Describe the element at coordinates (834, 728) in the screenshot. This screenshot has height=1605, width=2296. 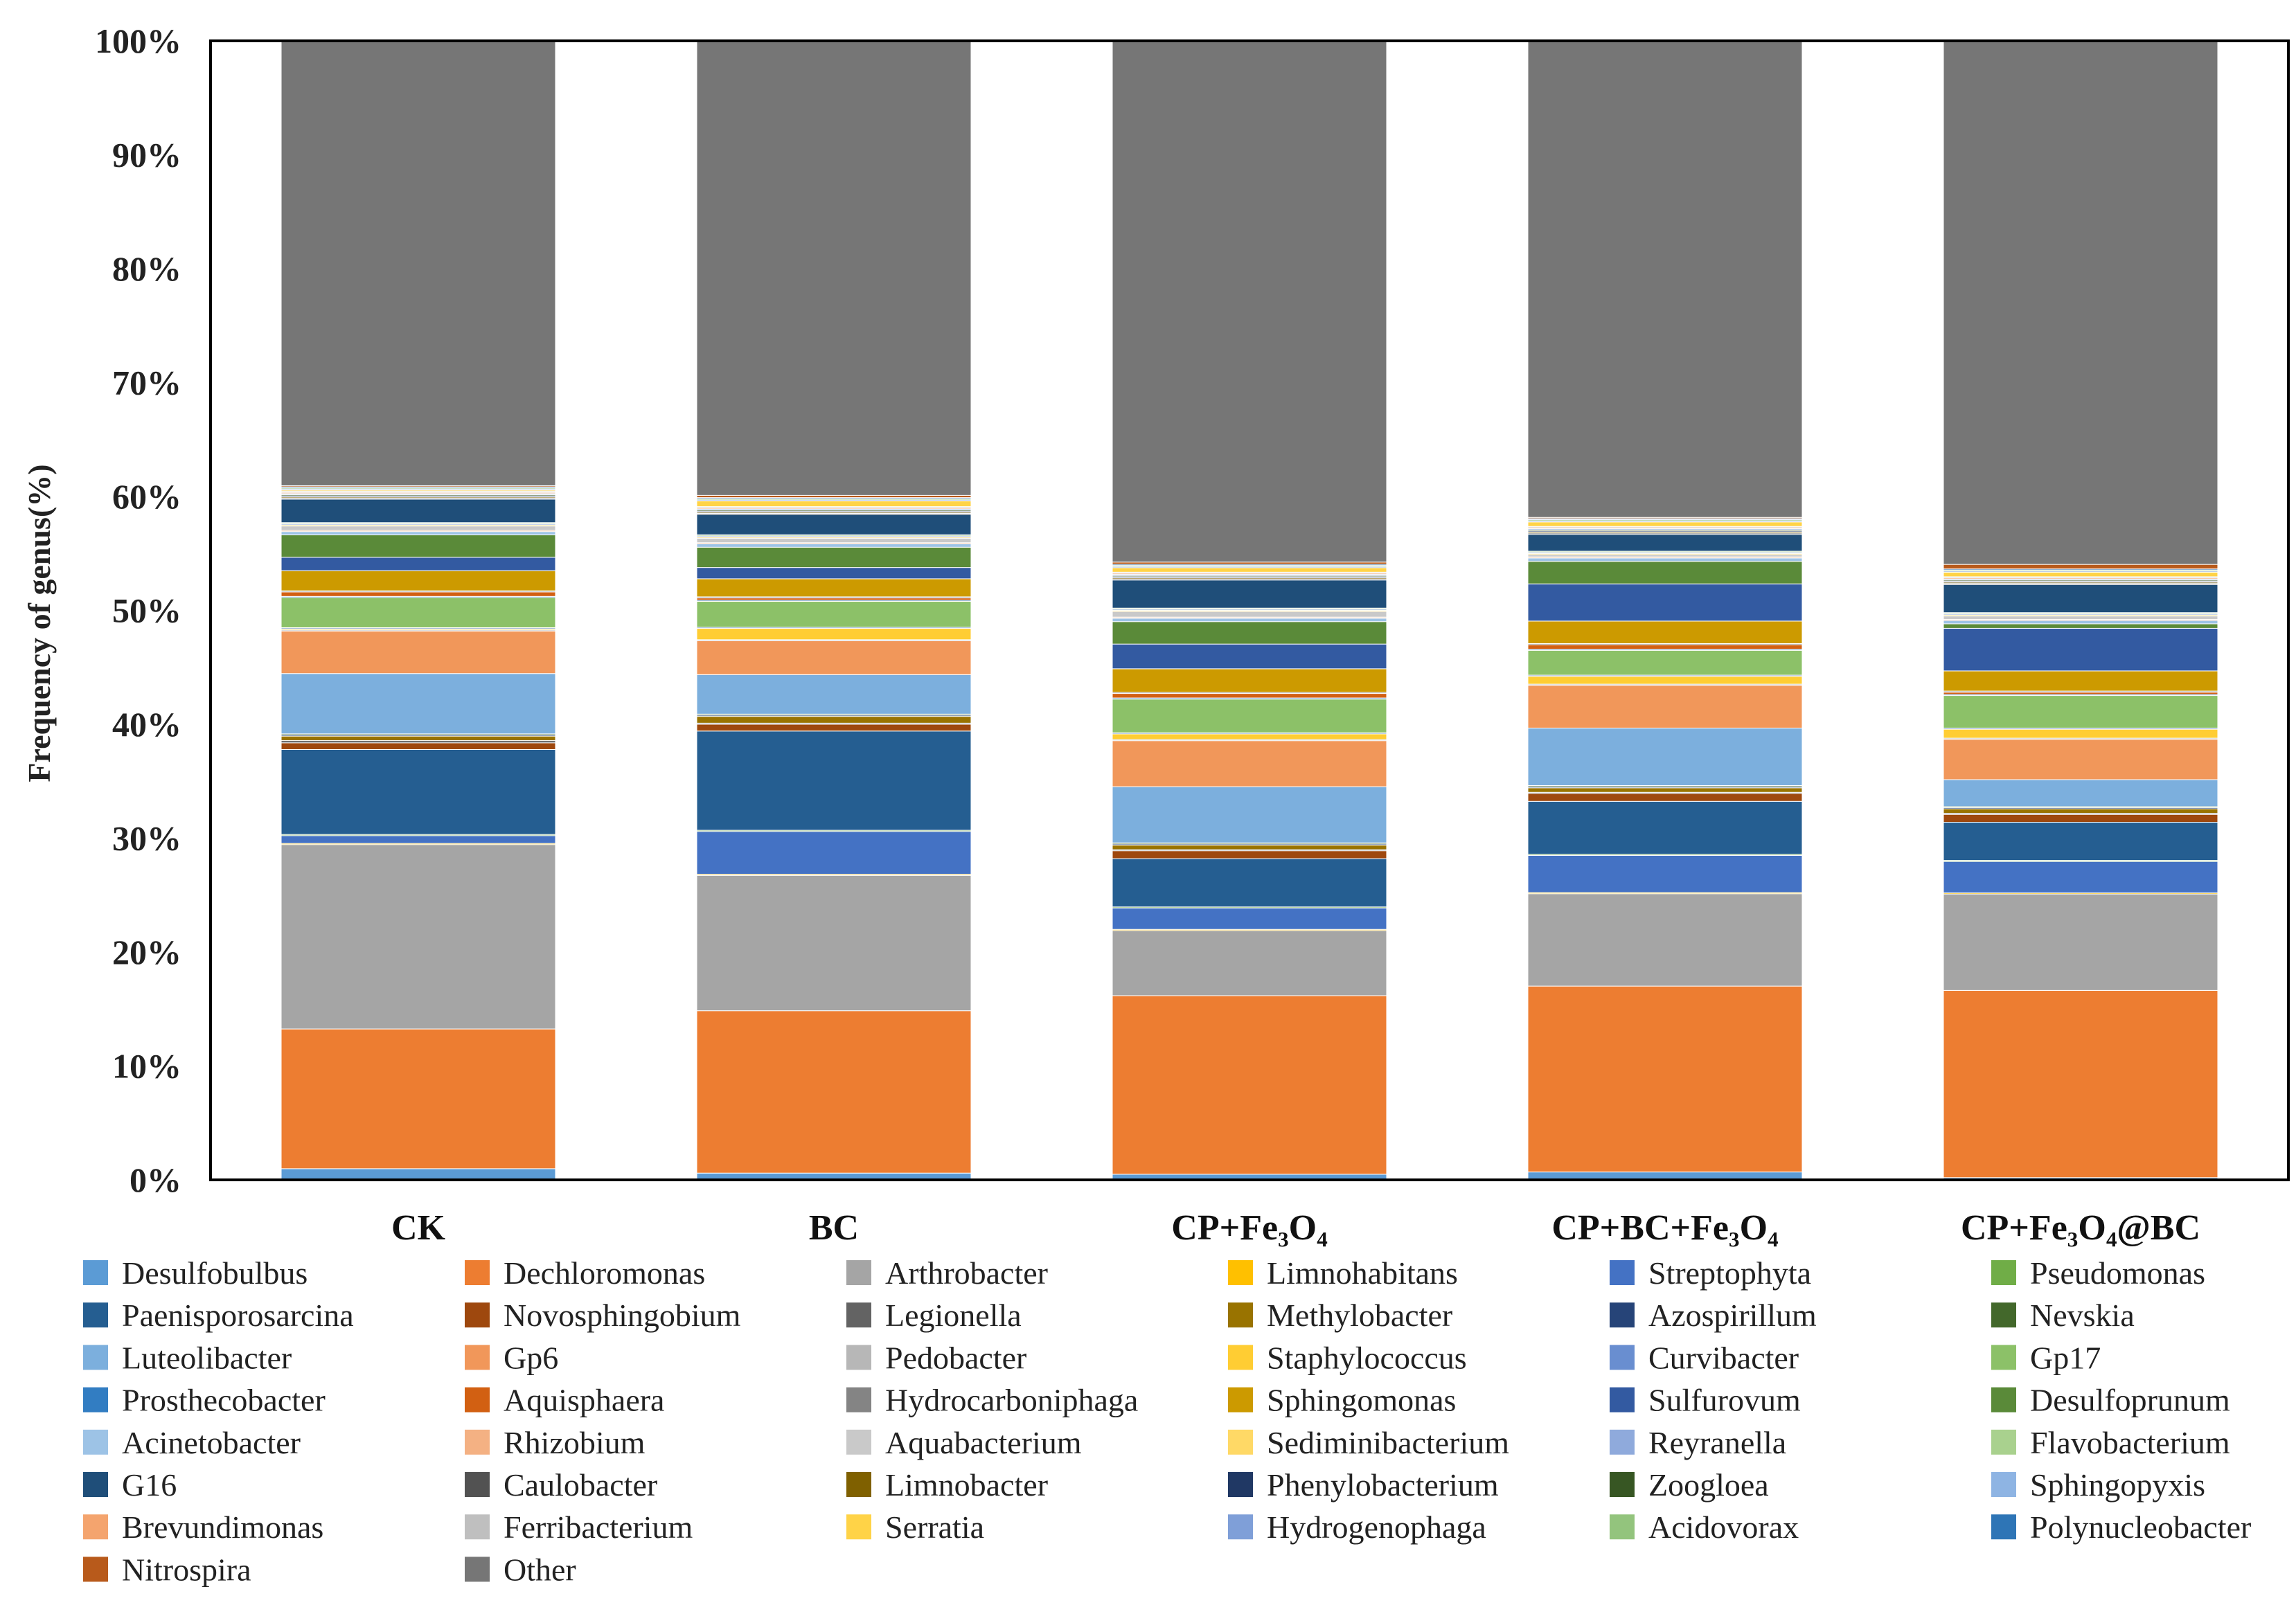
I see `bar-segment-novosphingobium-bc` at that location.